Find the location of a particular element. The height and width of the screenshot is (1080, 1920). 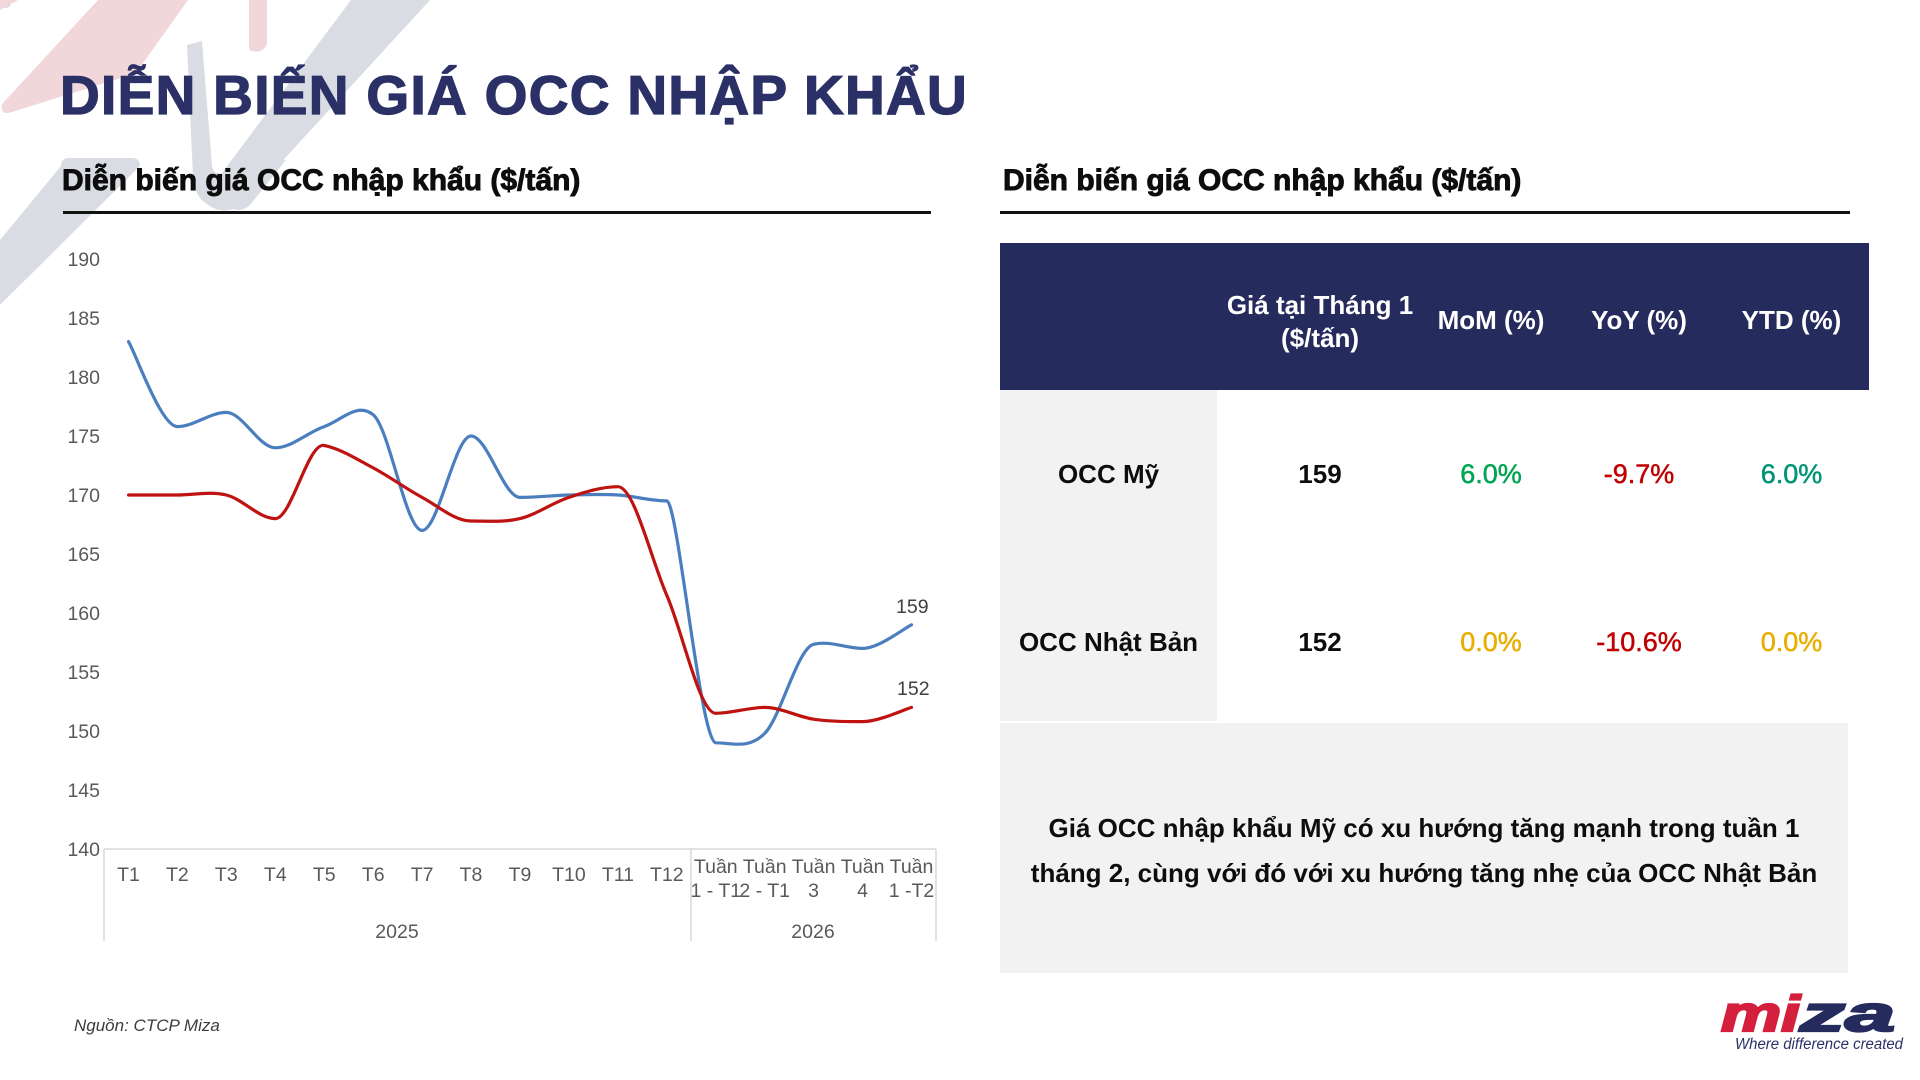

svg-text: 145 is located at coordinates (83, 791).